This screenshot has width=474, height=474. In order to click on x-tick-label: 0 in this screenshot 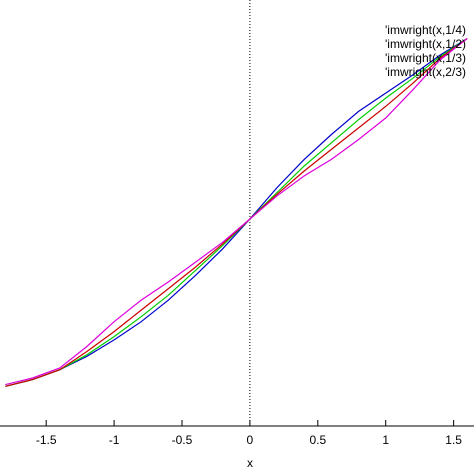, I will do `click(250, 440)`.